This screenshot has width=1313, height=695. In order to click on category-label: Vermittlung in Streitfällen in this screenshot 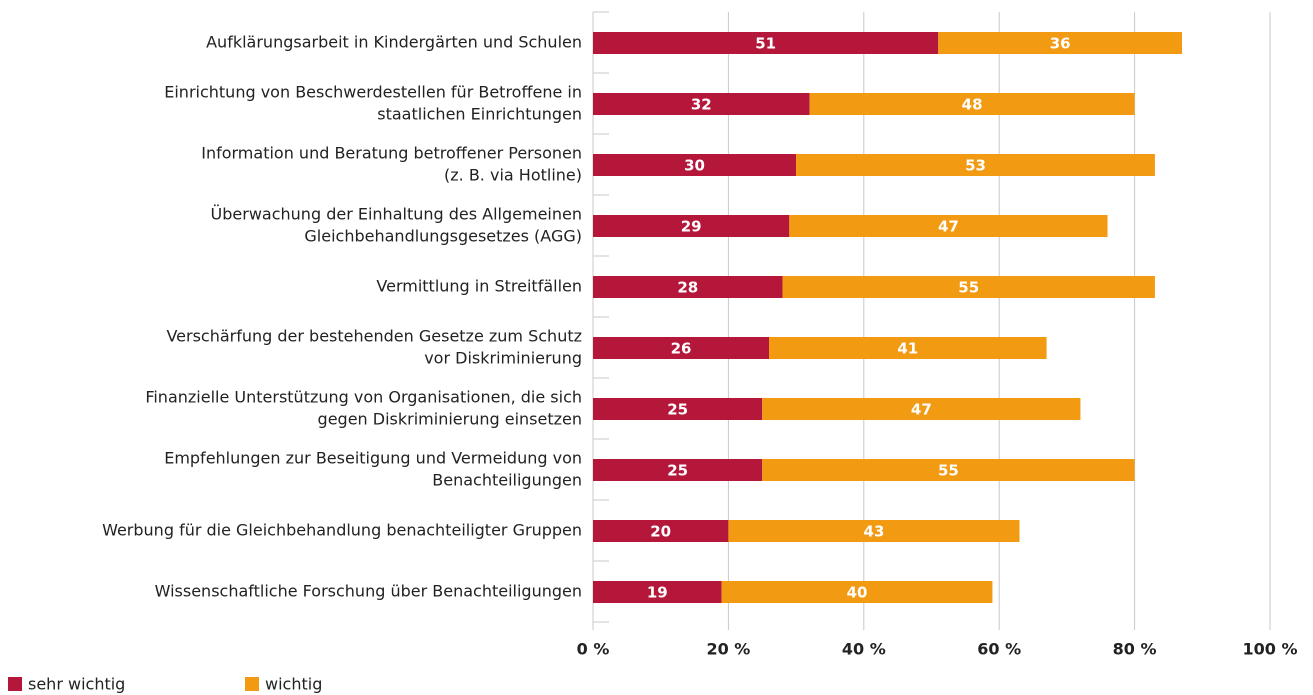, I will do `click(479, 286)`.